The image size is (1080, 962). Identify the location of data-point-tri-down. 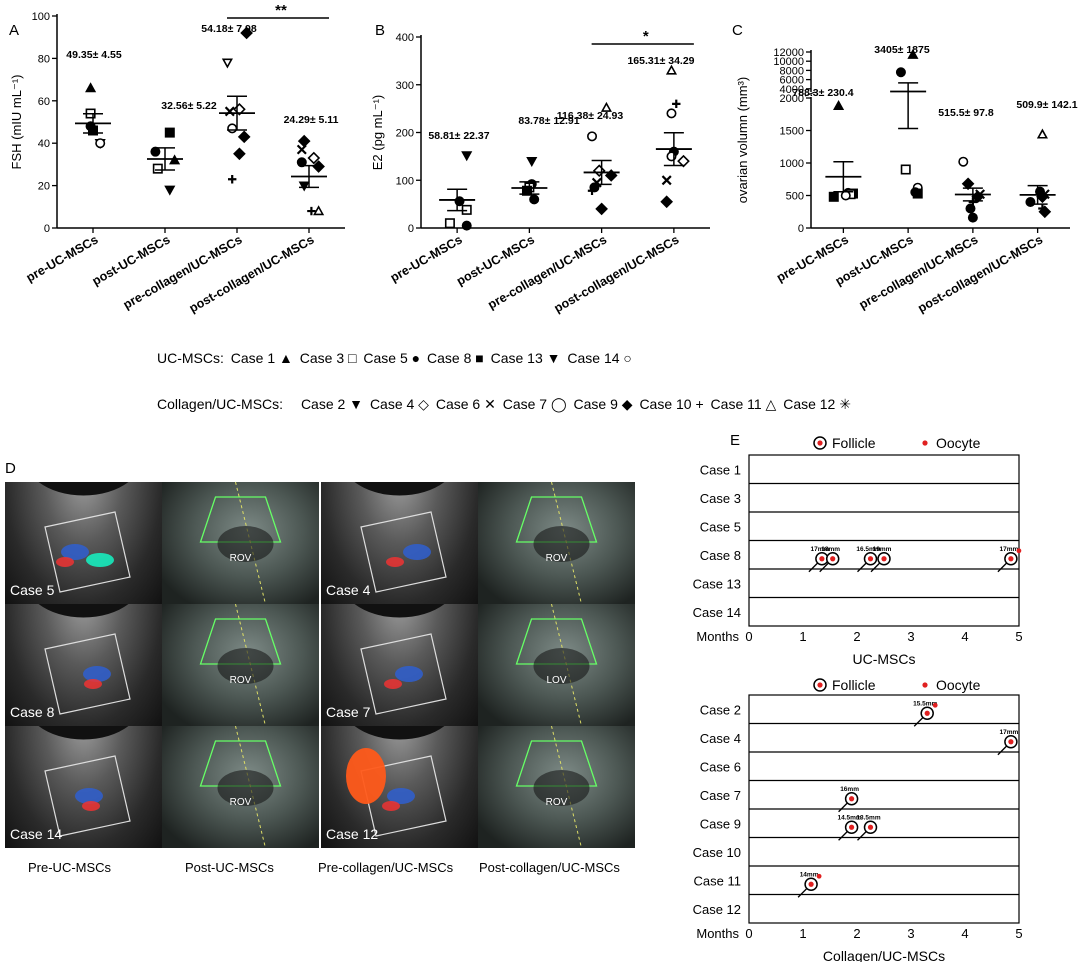
(170, 190).